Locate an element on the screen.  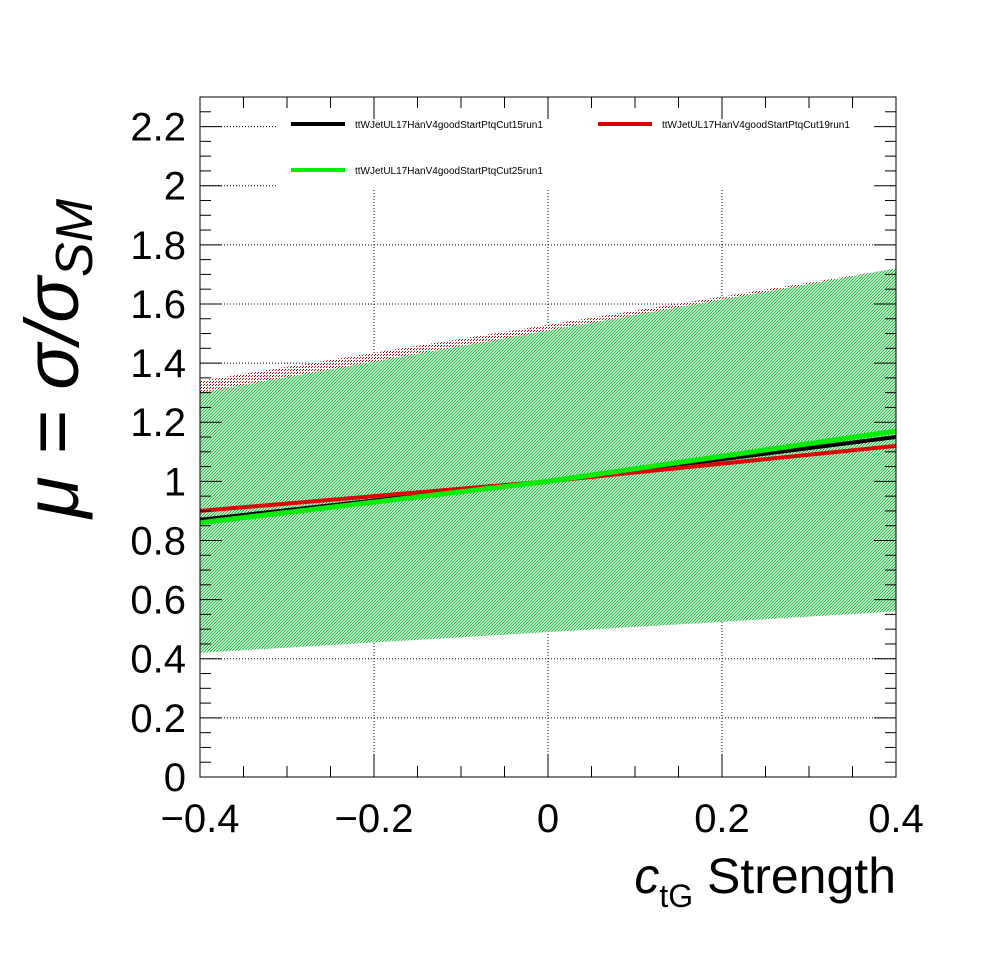
legend-label: ttWJetUL17HanV4goodStartPtqCut25run1 is located at coordinates (449, 171).